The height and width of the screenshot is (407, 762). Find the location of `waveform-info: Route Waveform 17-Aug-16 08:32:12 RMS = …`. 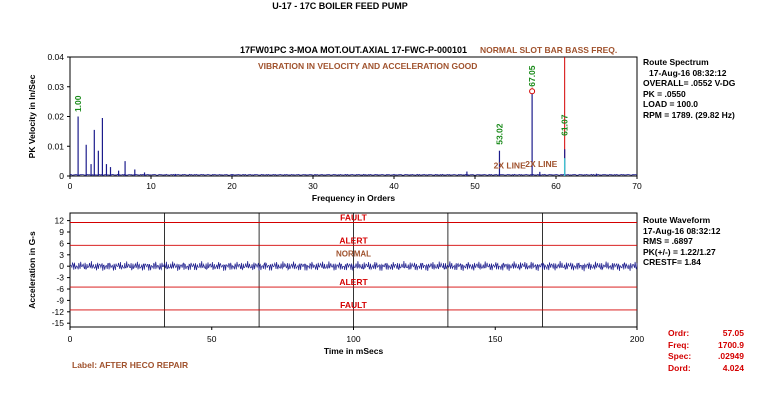

waveform-info: Route Waveform 17-Aug-16 08:32:12 RMS = … is located at coordinates (681, 241).